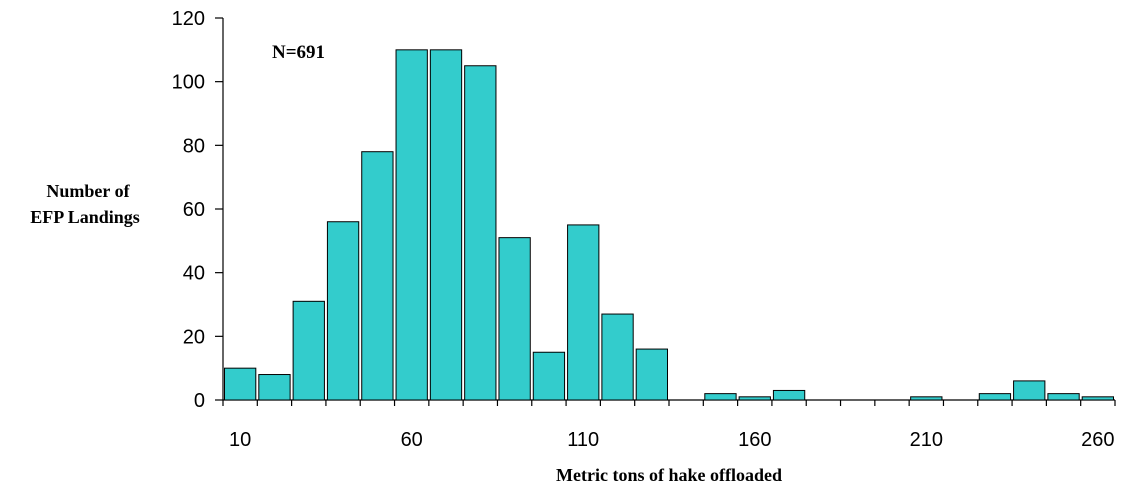  I want to click on y-tick-label: 20, so click(194, 337).